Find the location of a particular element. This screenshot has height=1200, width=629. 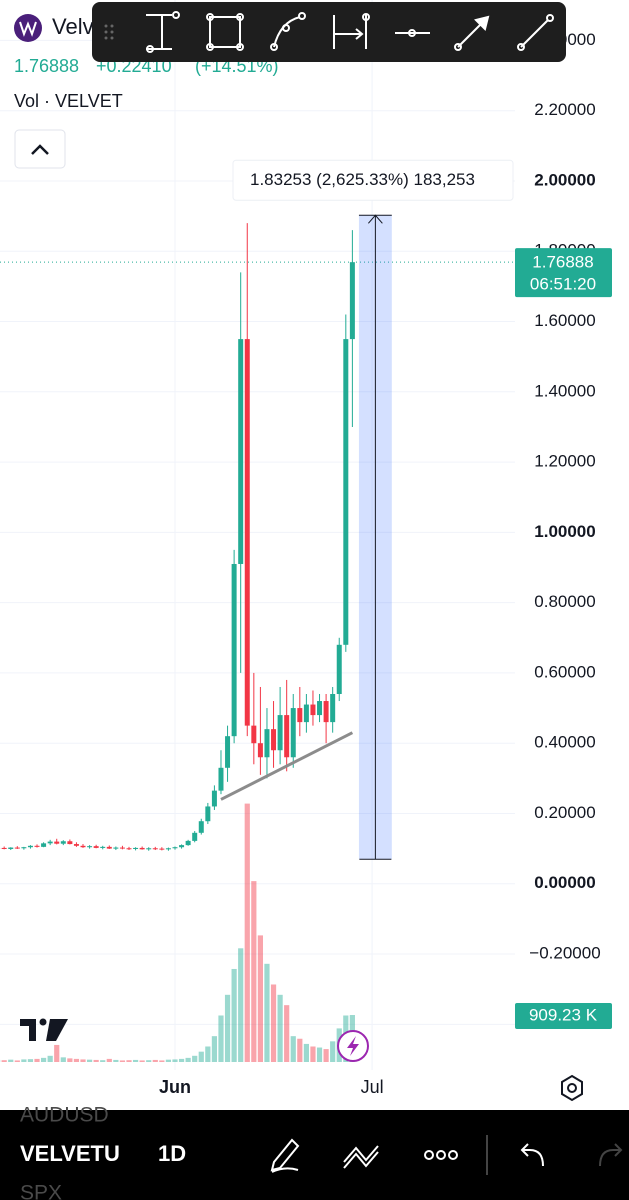

collapse-button is located at coordinates (40, 149).